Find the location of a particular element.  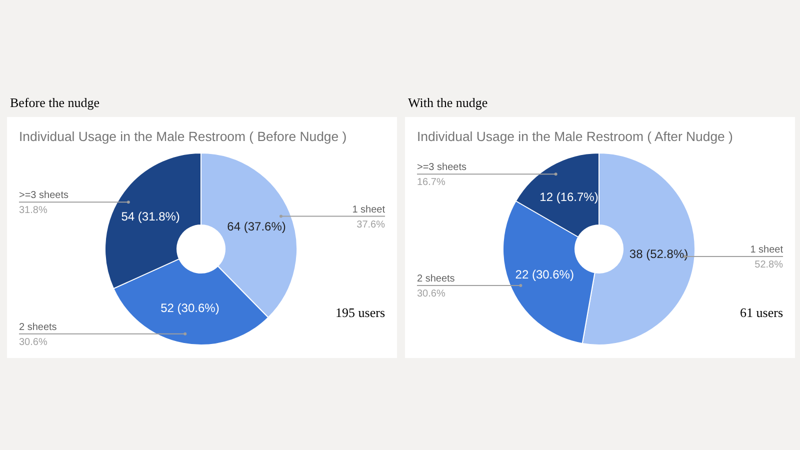

text: 37.6% is located at coordinates (370, 224).